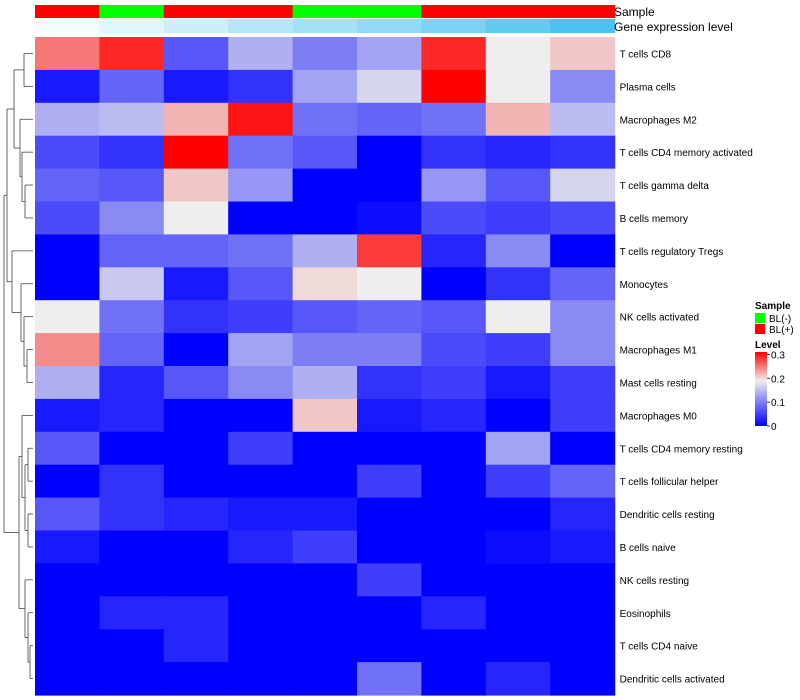 The image size is (800, 700). I want to click on row-label: Dendritic cells resting, so click(667, 515).